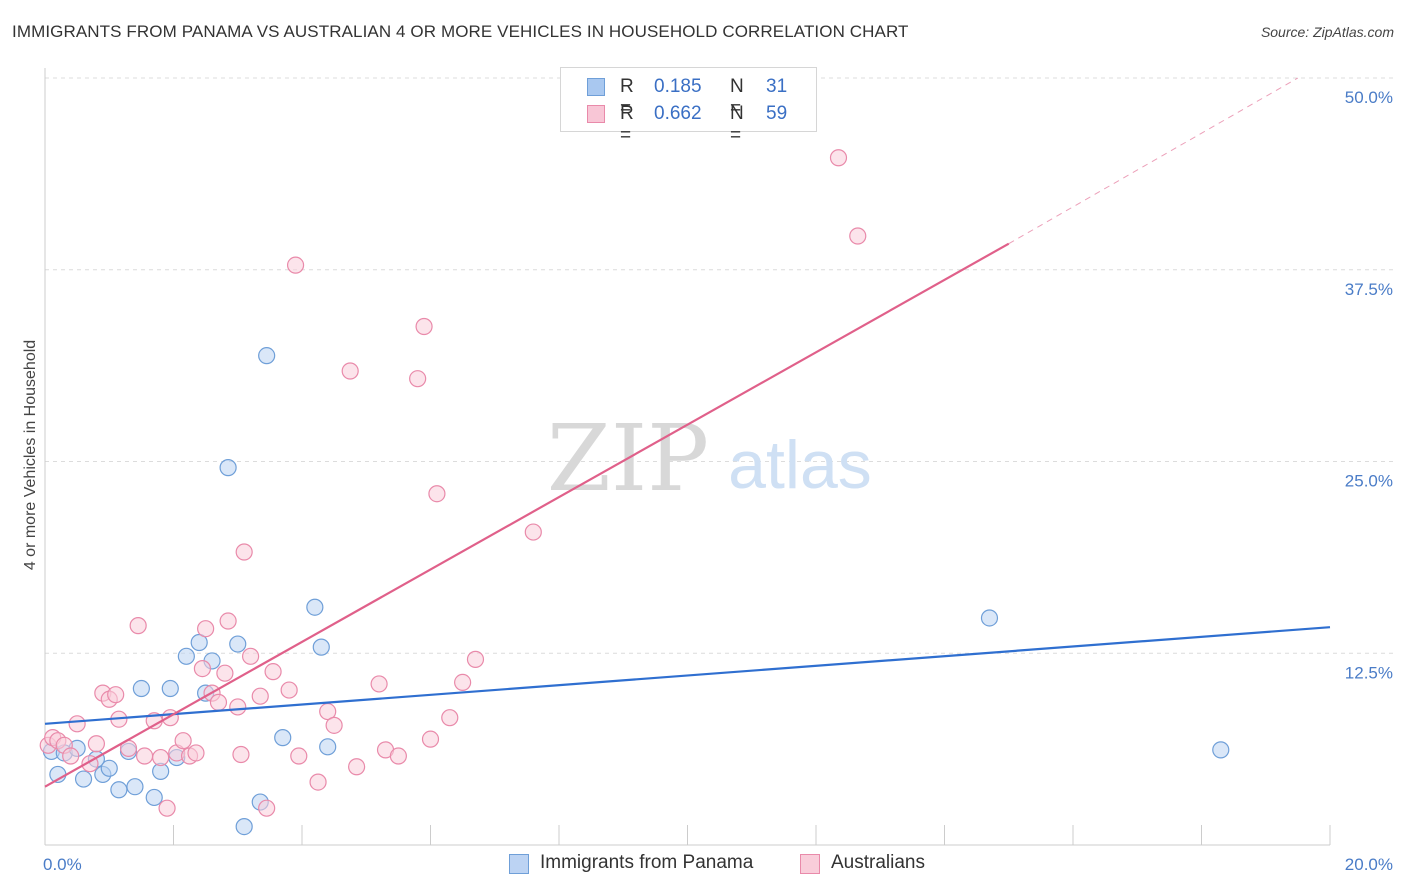  I want to click on legend-r-value: 0.185, so click(678, 86).